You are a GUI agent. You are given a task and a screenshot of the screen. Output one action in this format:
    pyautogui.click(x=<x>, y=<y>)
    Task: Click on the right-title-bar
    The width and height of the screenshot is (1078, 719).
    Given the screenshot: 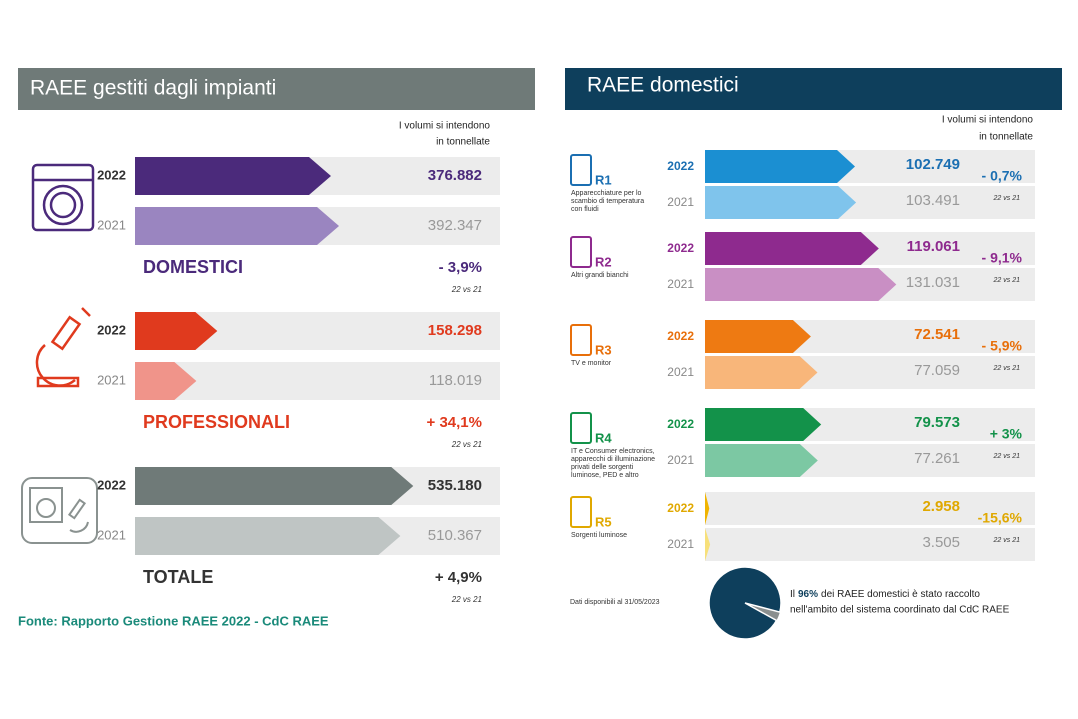 What is the action you would take?
    pyautogui.click(x=813, y=89)
    